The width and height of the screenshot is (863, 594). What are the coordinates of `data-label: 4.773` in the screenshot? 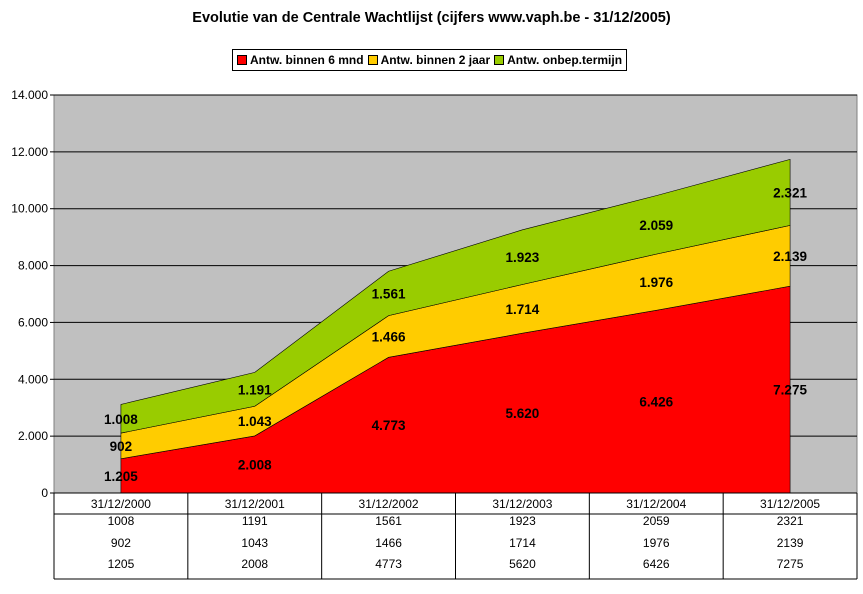 It's located at (389, 425).